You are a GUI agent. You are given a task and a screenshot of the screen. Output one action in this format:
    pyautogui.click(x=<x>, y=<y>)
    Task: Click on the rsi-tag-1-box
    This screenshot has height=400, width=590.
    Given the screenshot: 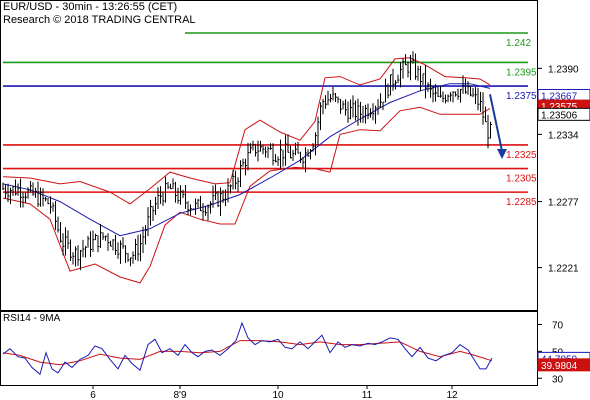 What is the action you would take?
    pyautogui.click(x=563, y=365)
    